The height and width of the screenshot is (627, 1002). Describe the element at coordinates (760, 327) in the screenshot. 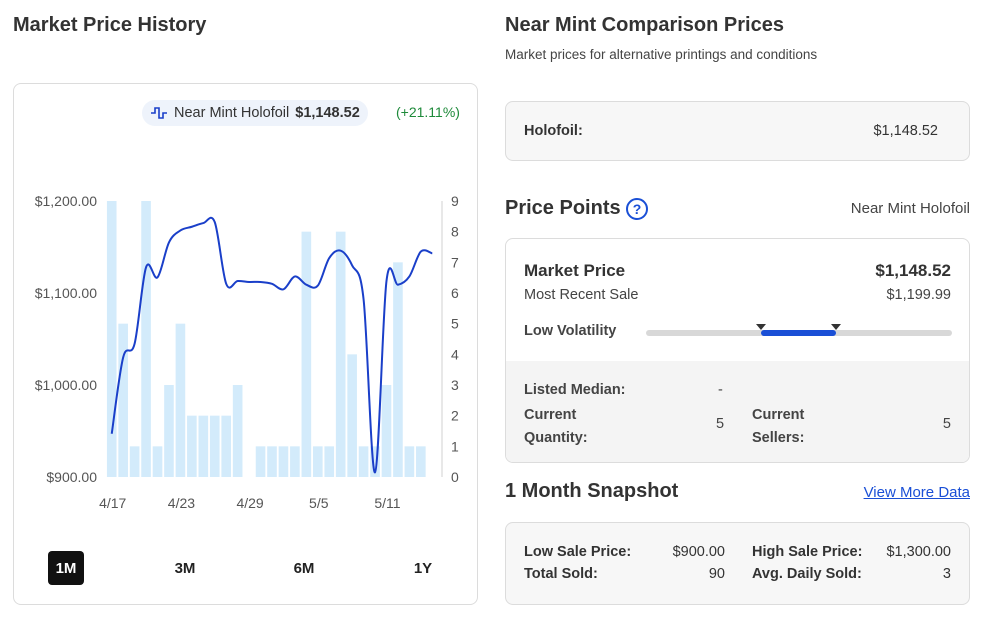

I see `volatility-low-marker` at that location.